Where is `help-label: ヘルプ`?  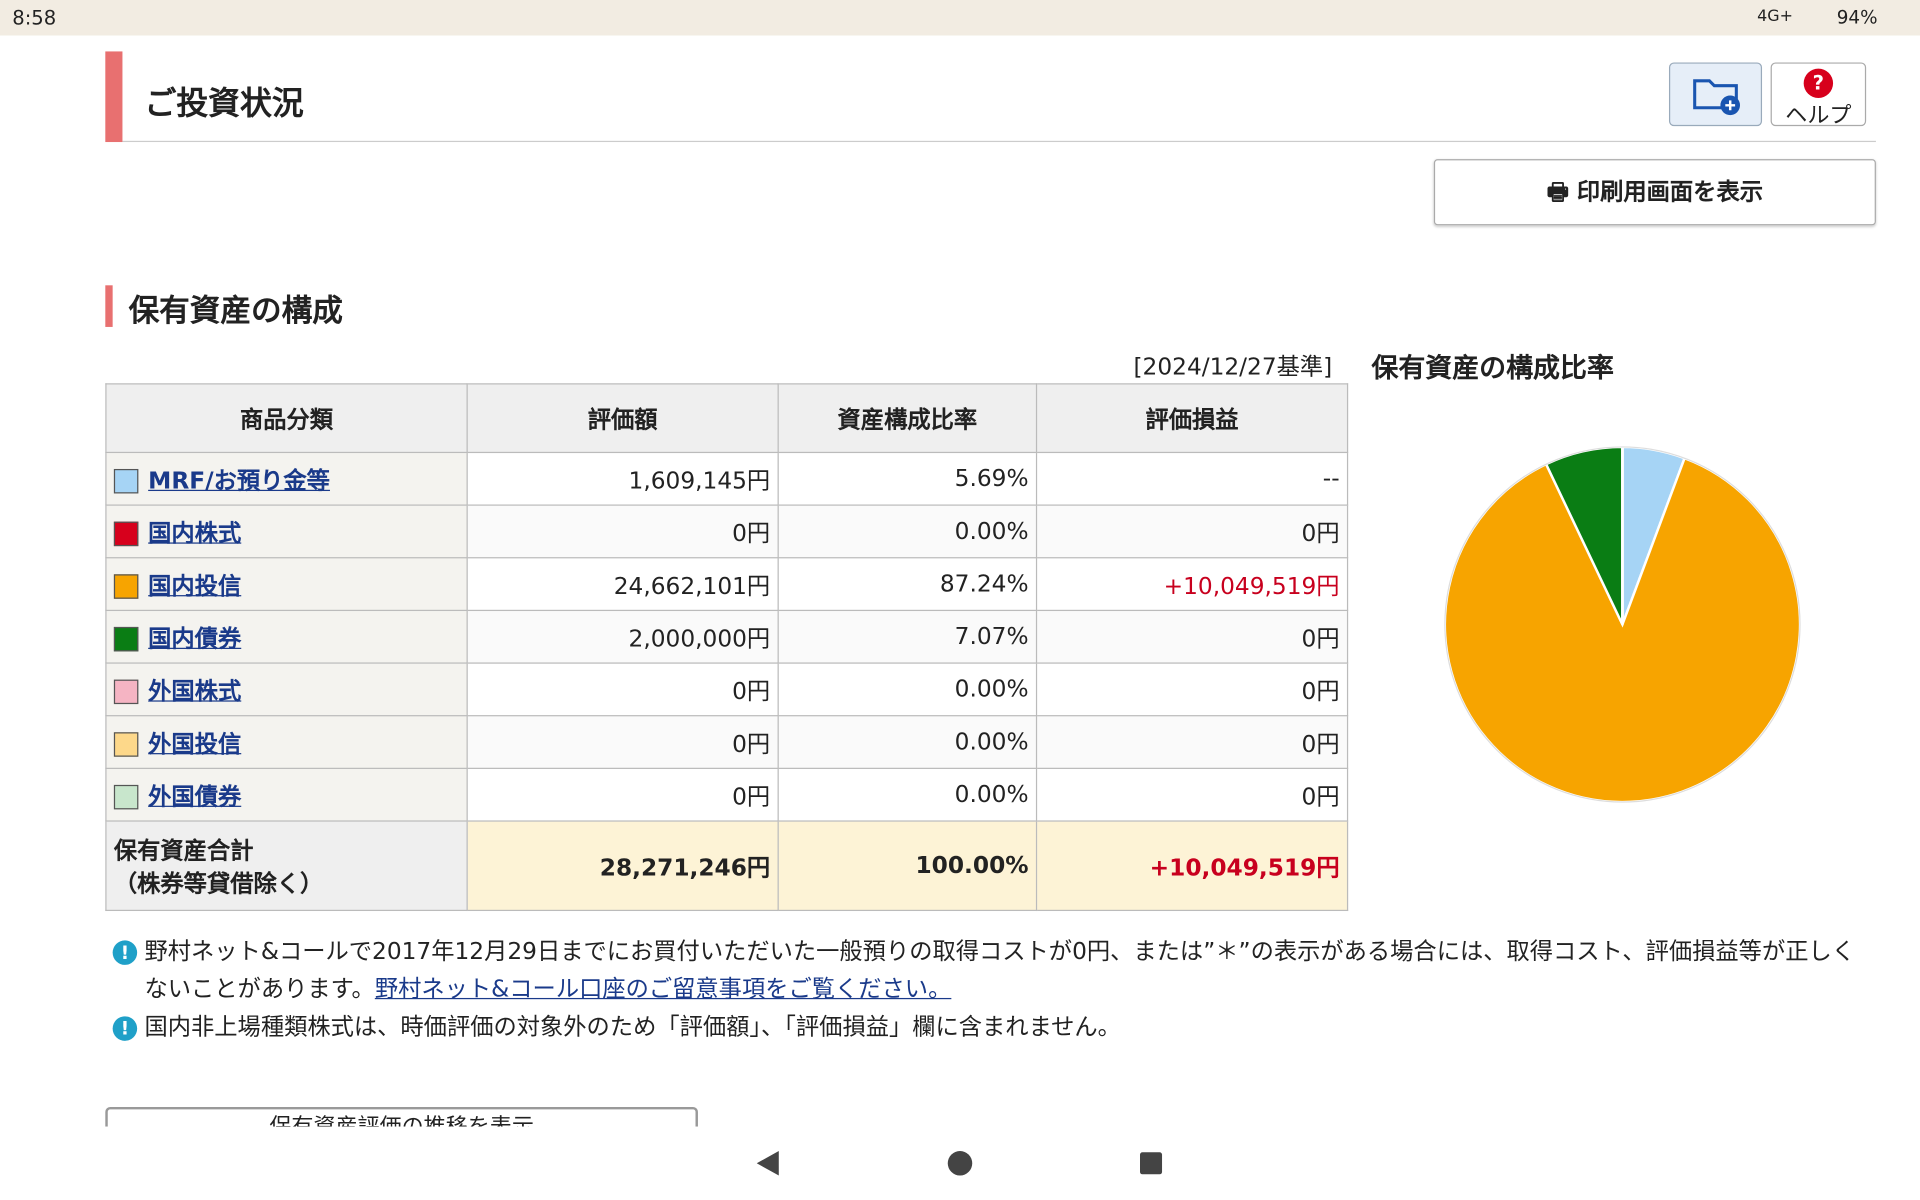 help-label: ヘルプ is located at coordinates (1818, 115).